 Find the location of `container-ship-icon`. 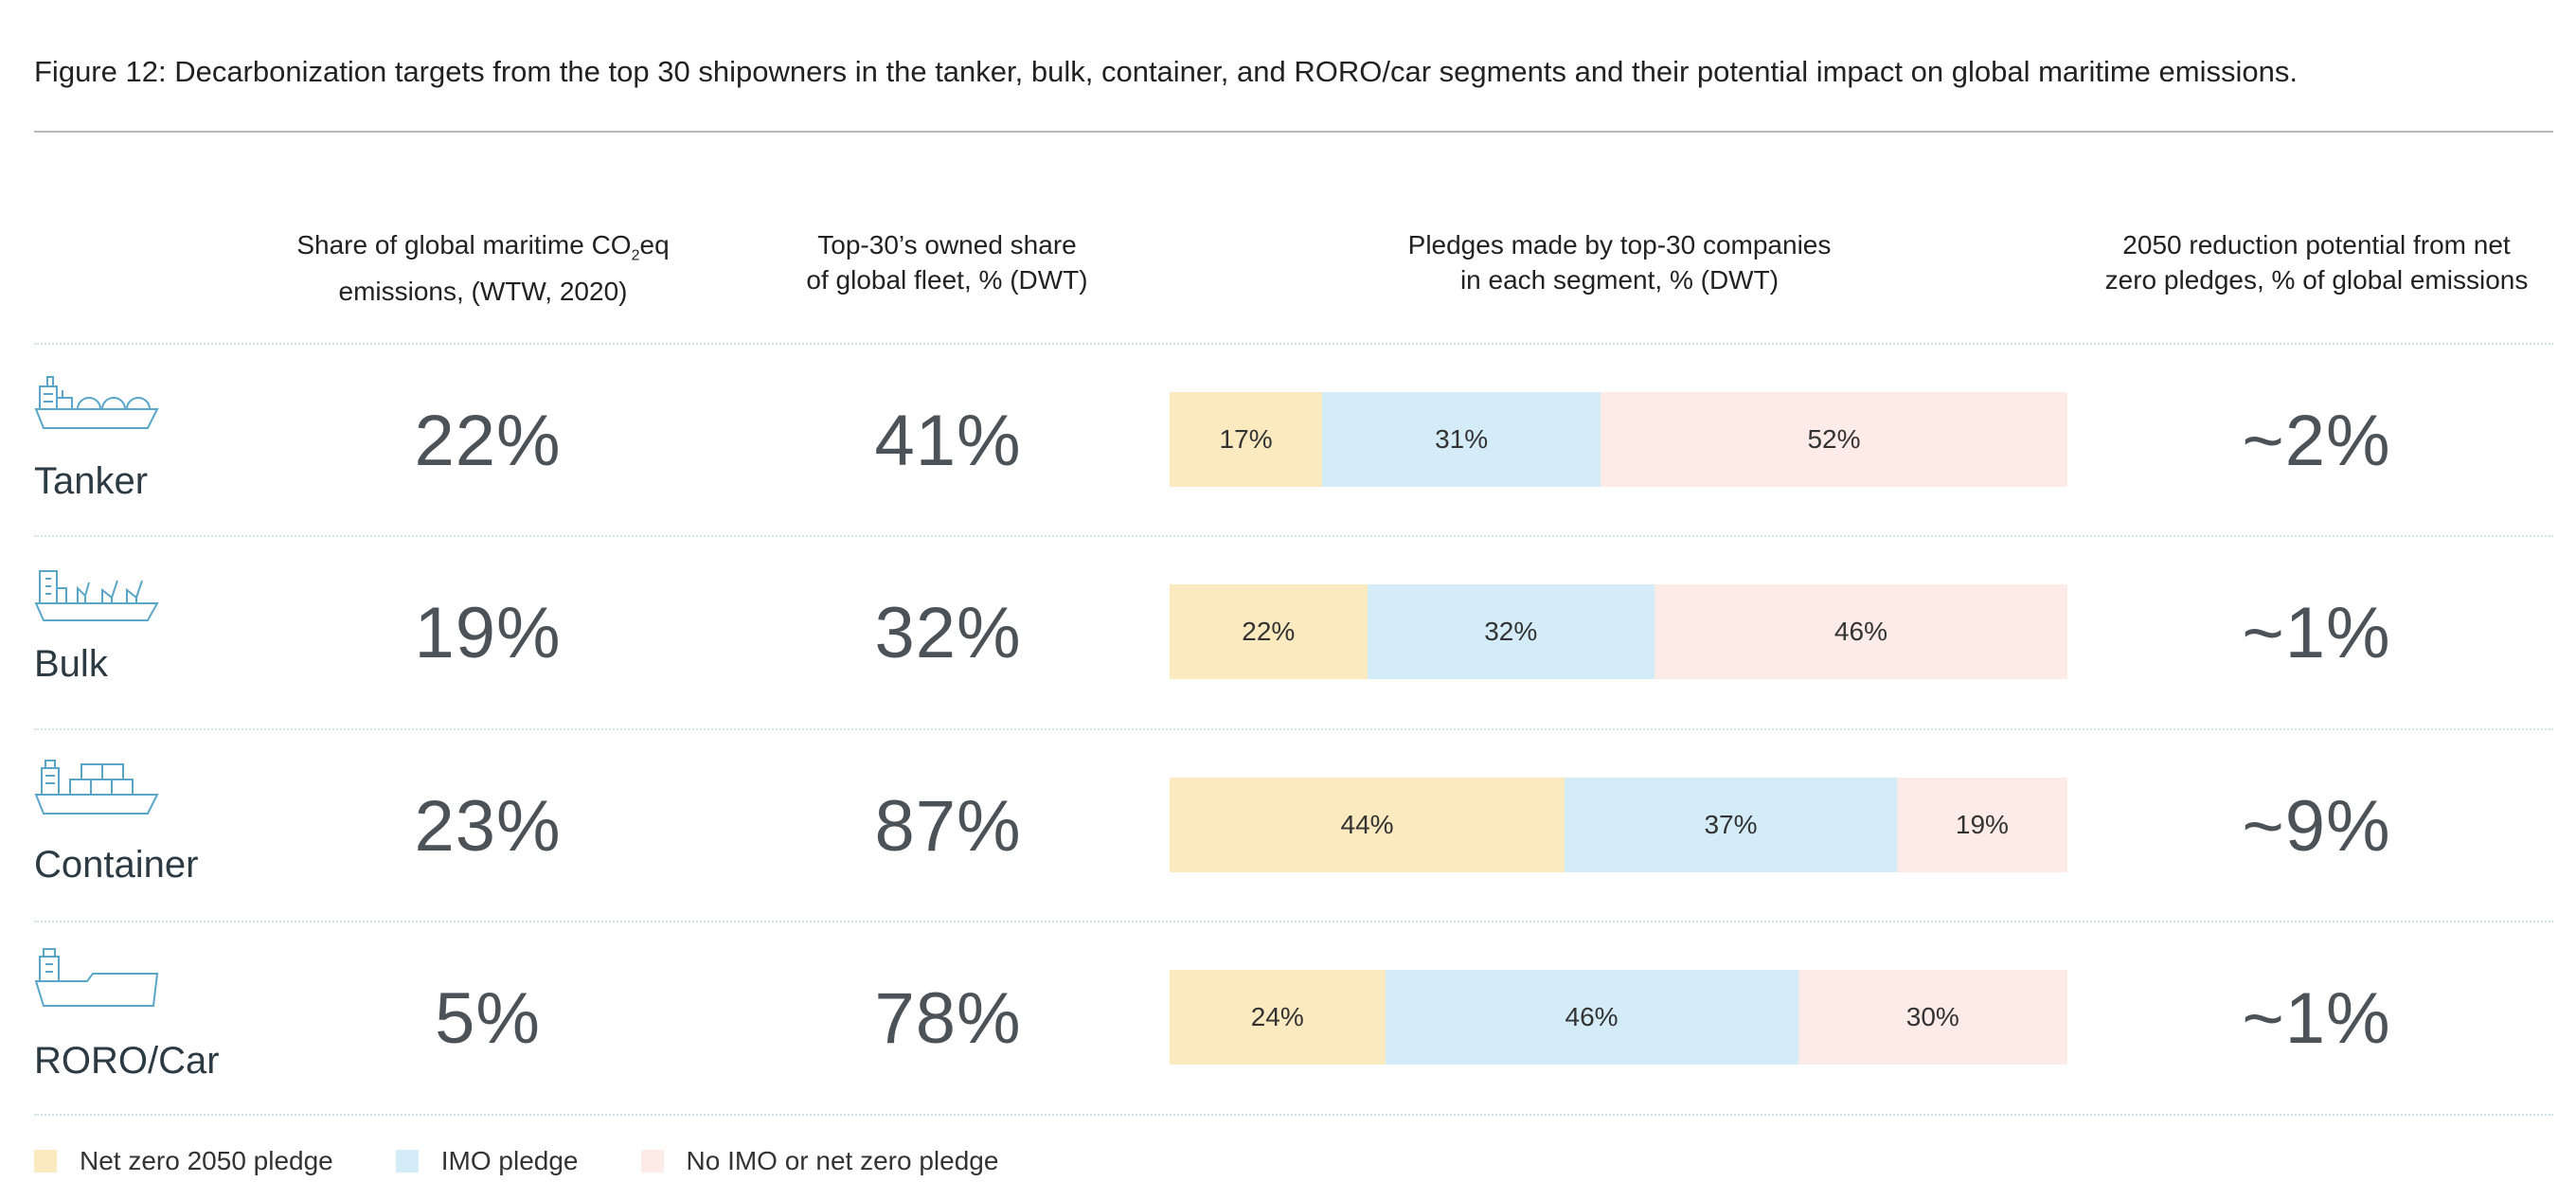

container-ship-icon is located at coordinates (96, 787).